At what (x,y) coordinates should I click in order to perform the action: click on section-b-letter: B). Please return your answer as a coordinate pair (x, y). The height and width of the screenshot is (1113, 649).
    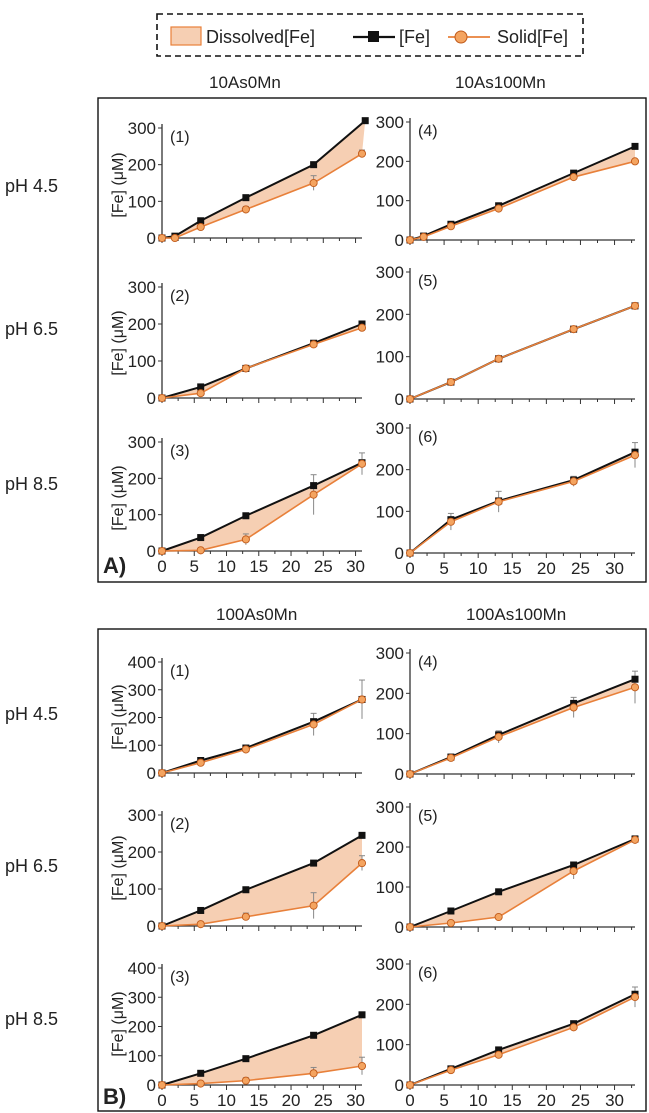
    Looking at the image, I should click on (114, 1096).